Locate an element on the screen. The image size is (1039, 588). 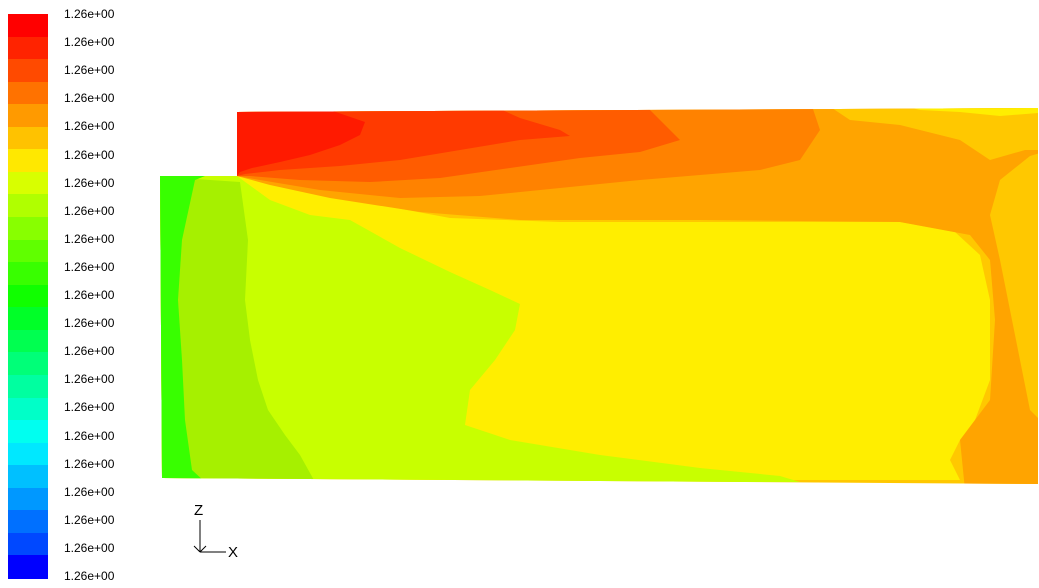
axis-label-x: X is located at coordinates (233, 552).